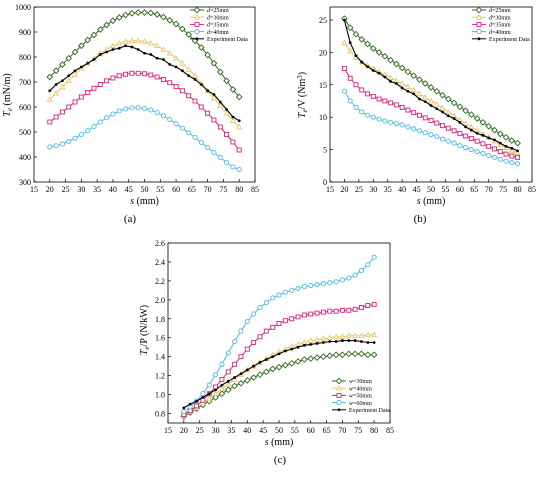 This screenshot has height=488, width=550. What do you see at coordinates (500, 11) in the screenshot?
I see `legend-label: d=25mm` at bounding box center [500, 11].